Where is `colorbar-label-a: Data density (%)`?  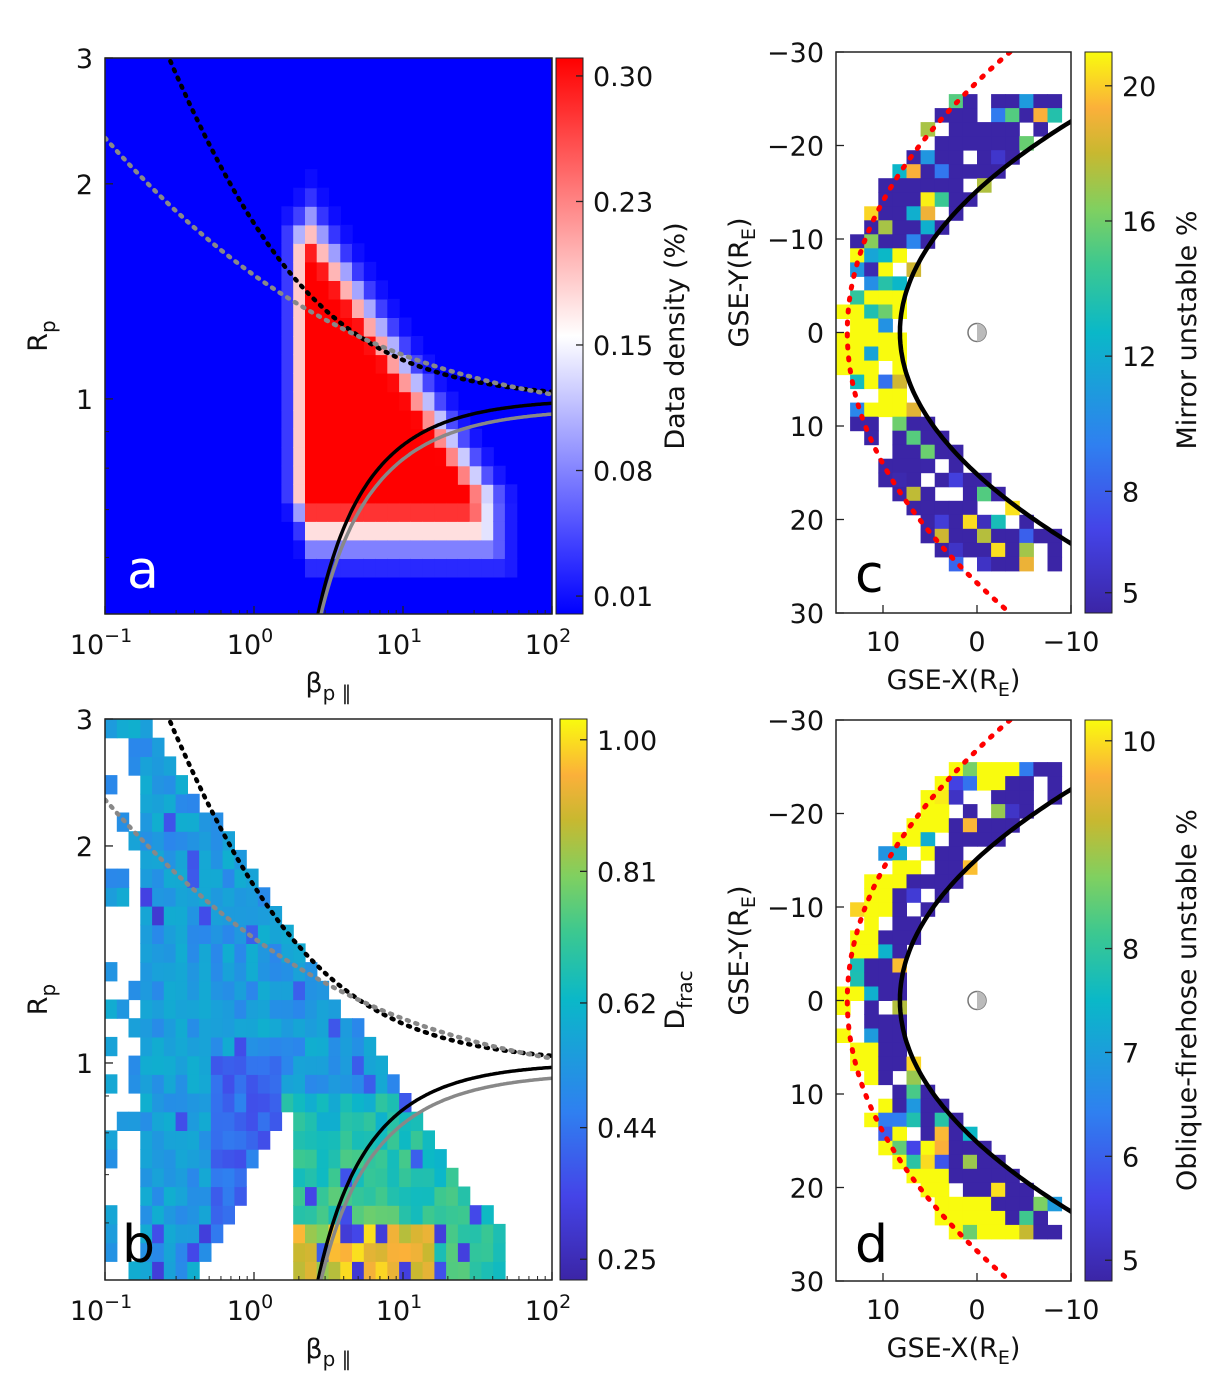
colorbar-label-a: Data density (%) is located at coordinates (675, 335).